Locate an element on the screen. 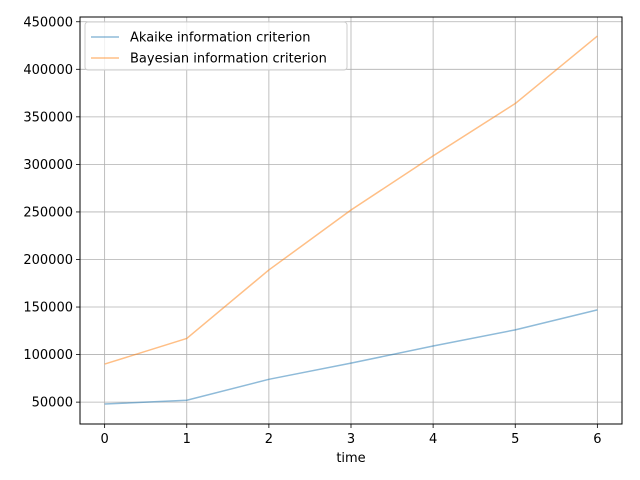  x-tick-label: 0 is located at coordinates (104, 439).